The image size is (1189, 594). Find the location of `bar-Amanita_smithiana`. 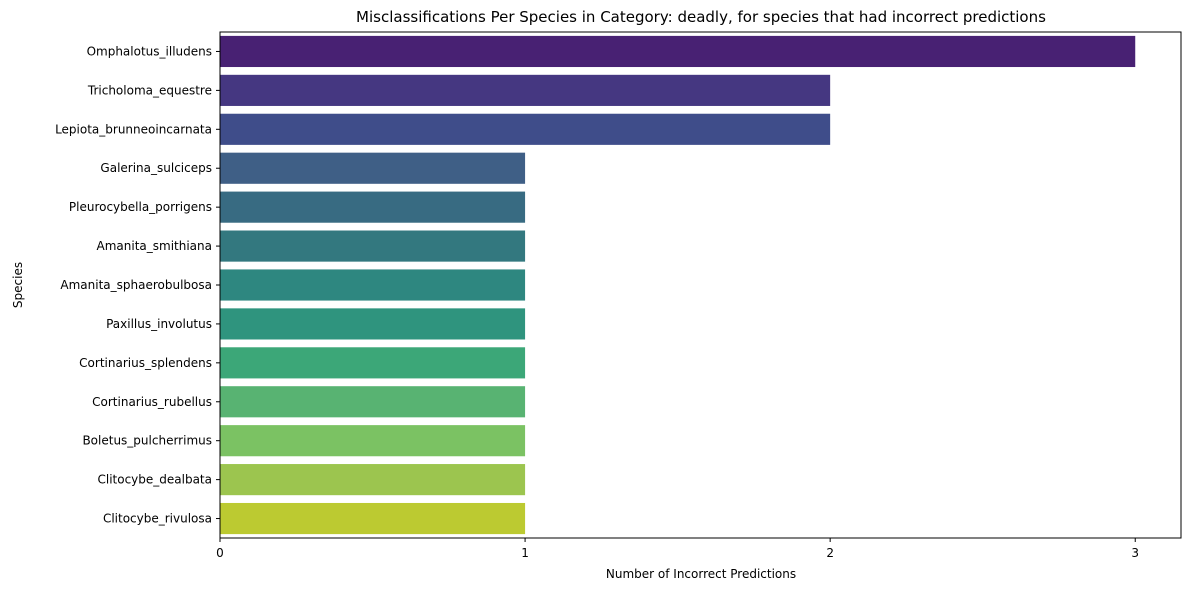

bar-Amanita_smithiana is located at coordinates (373, 246).